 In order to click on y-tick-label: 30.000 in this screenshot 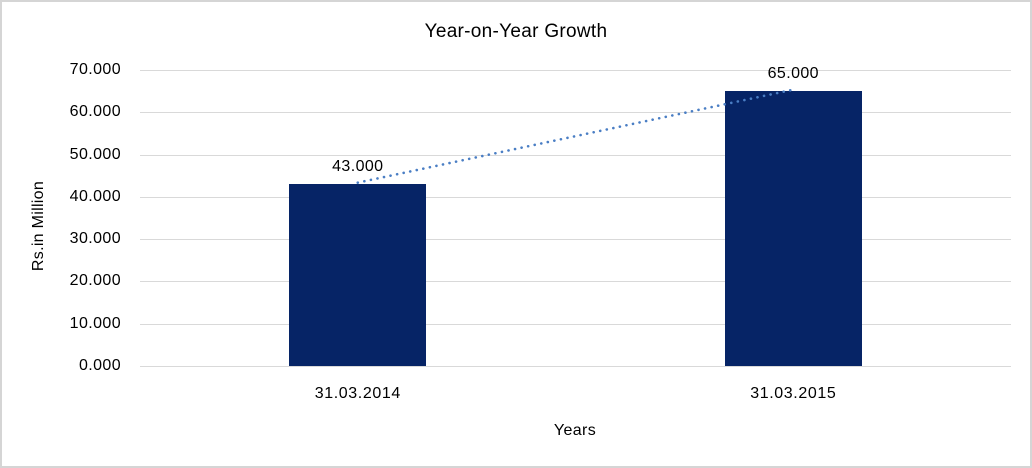, I will do `click(95, 239)`.